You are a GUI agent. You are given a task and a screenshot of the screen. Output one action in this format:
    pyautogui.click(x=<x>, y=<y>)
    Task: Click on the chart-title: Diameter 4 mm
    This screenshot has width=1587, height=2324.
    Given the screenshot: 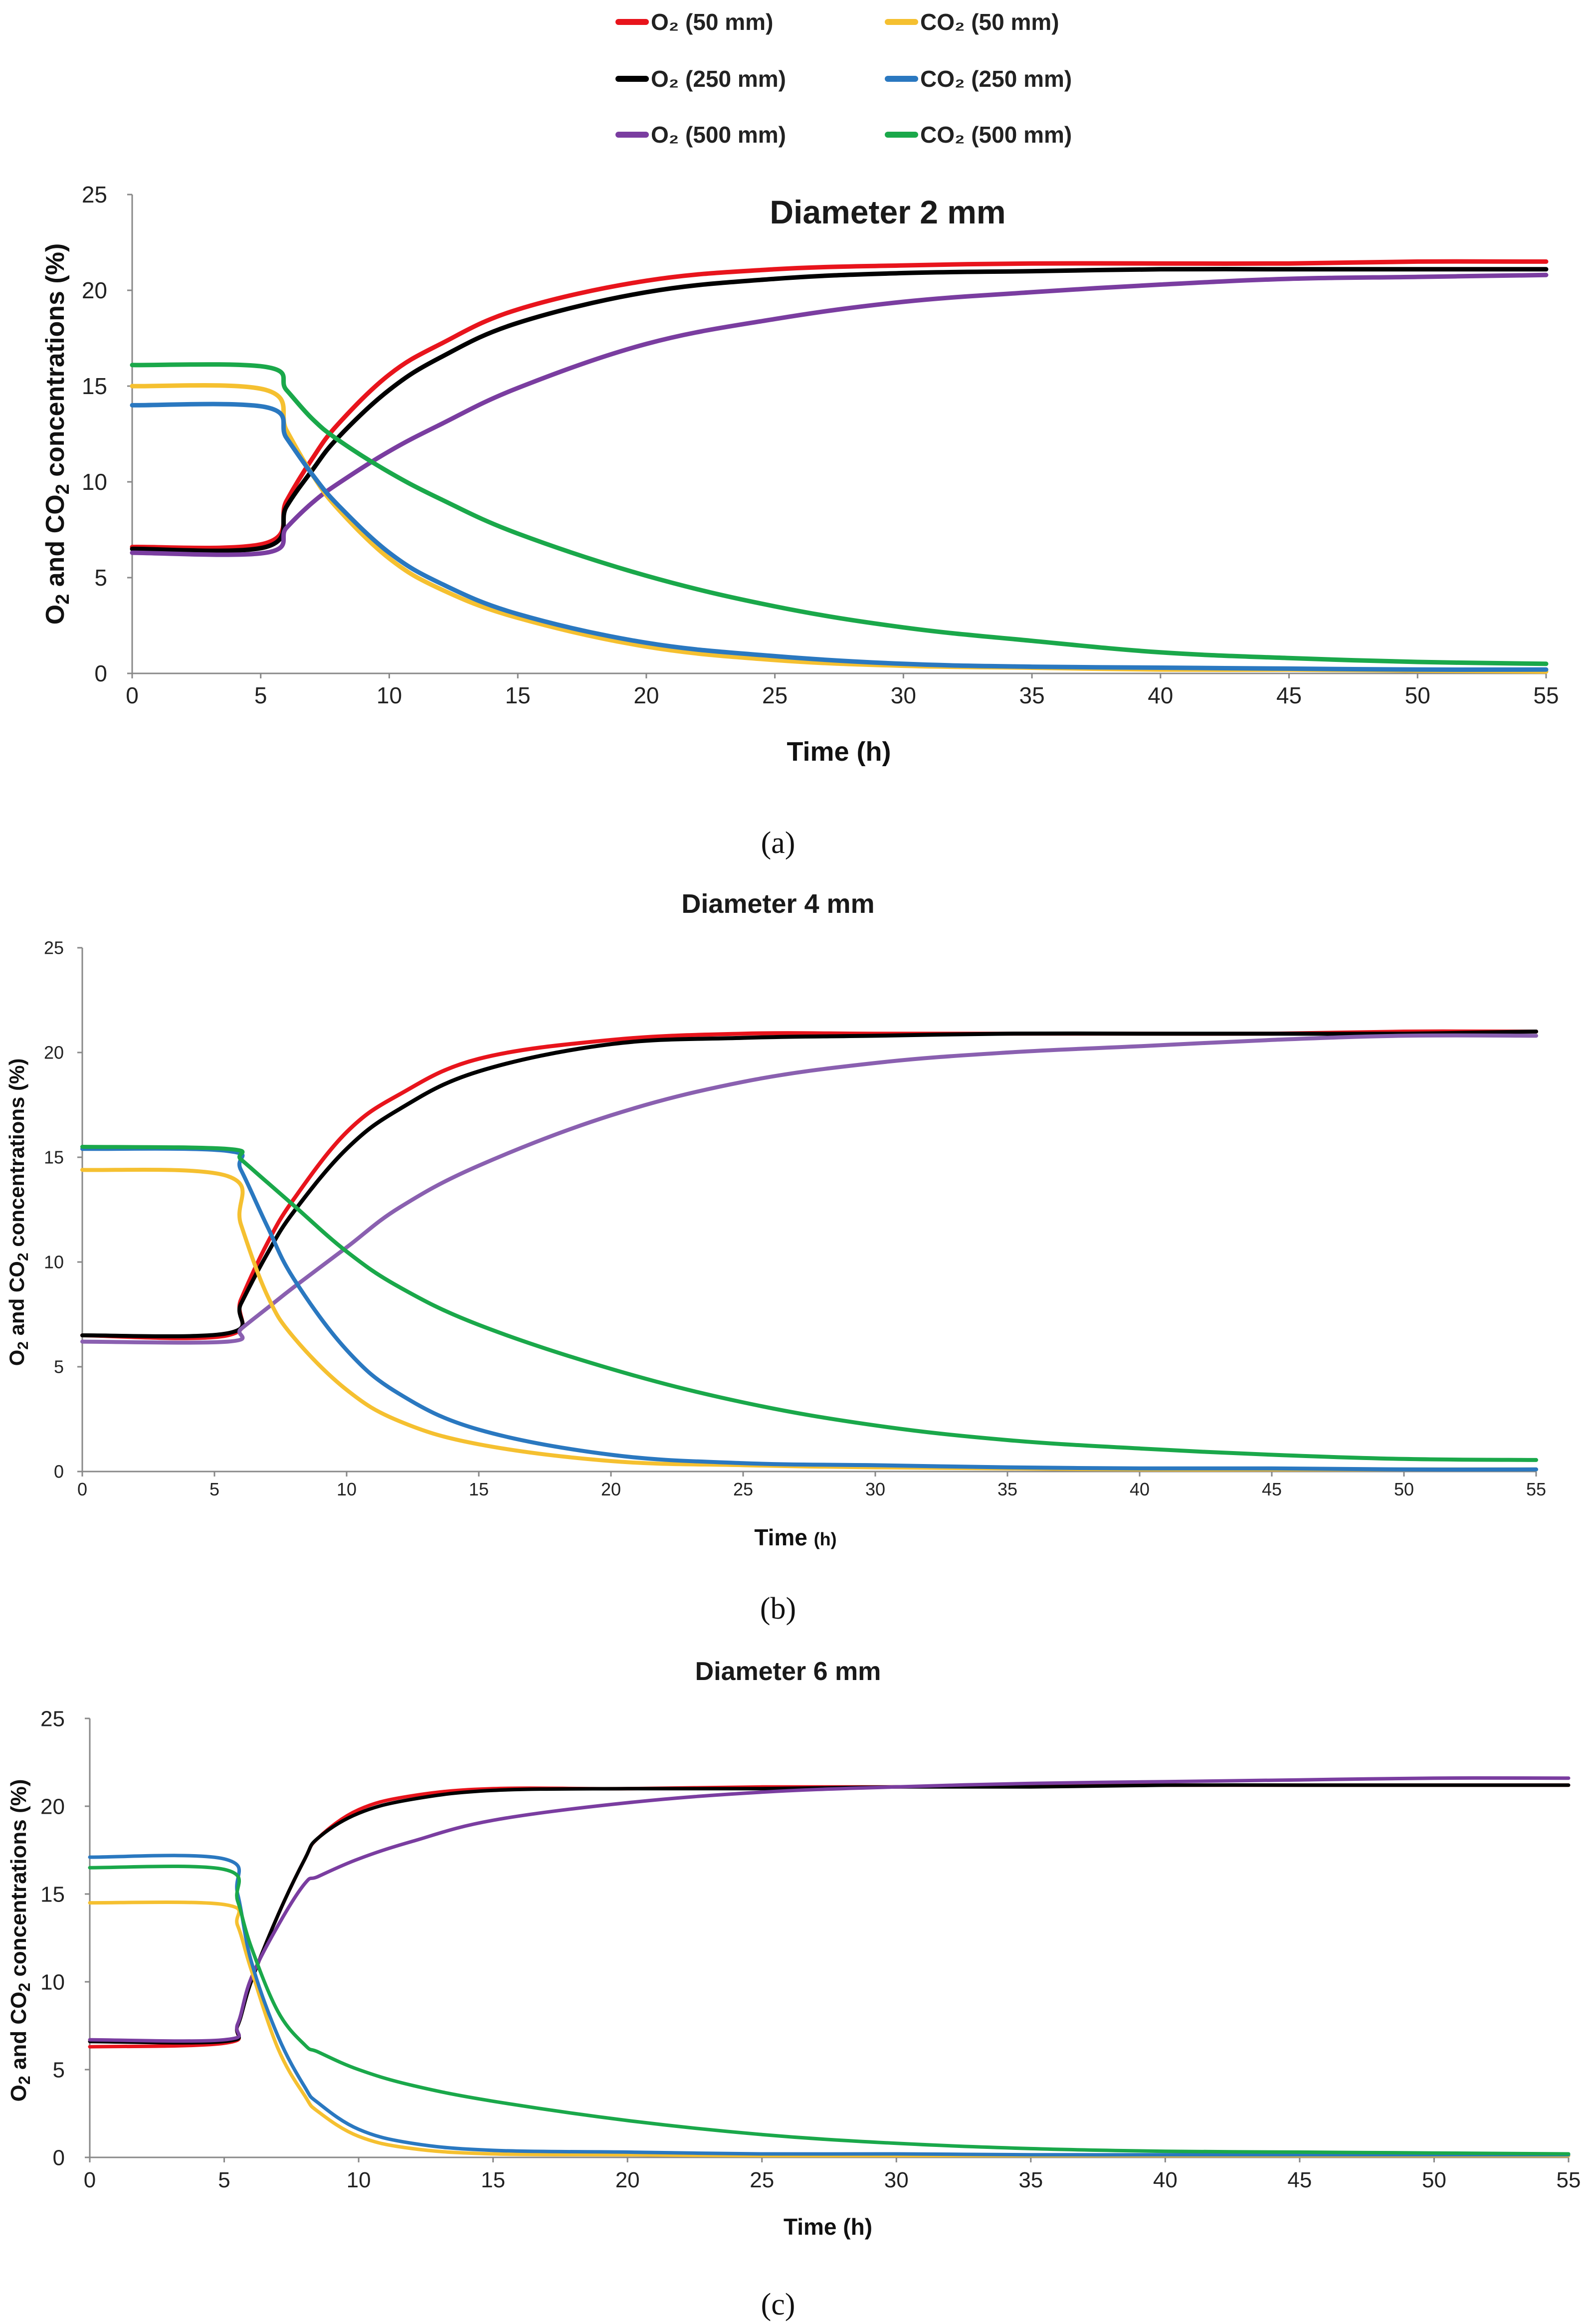 What is the action you would take?
    pyautogui.click(x=777, y=904)
    